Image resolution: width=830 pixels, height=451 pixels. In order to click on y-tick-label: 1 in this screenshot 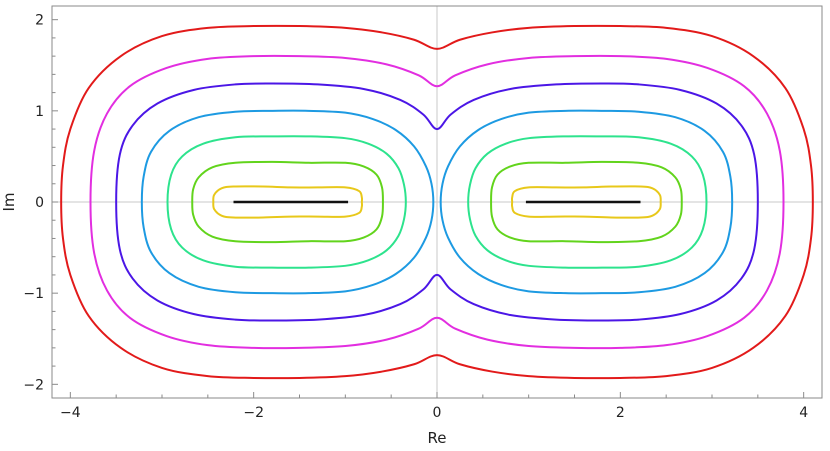, I will do `click(39, 112)`.